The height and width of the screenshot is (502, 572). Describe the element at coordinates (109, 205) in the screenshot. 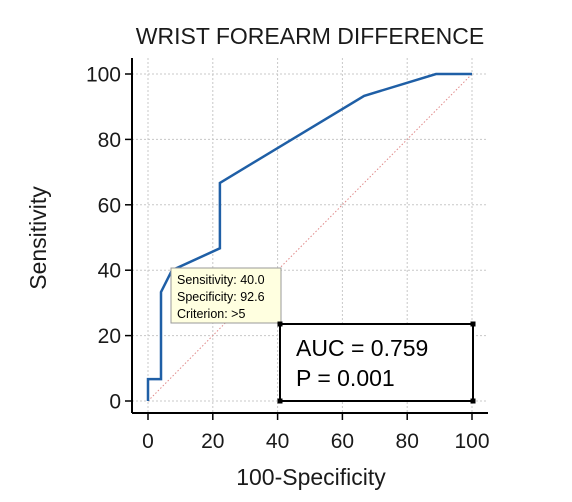

I see `y-tick-label: 60` at that location.